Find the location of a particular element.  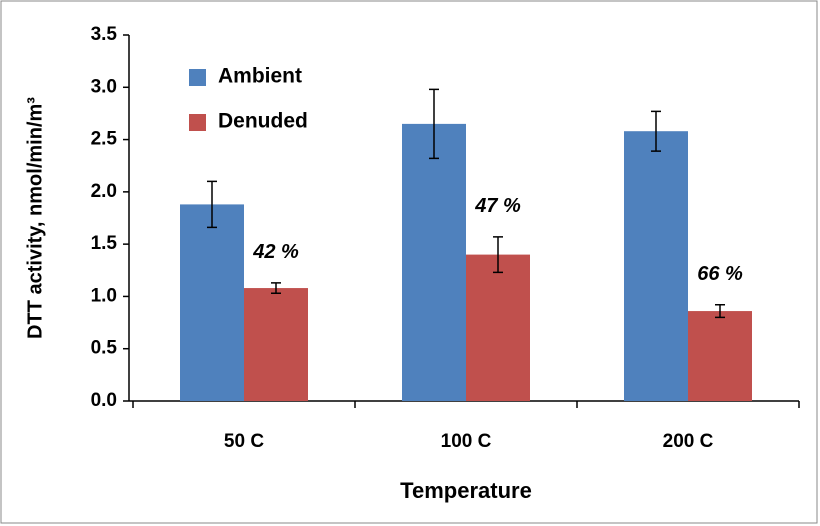

y-tick-label: 0.0 is located at coordinates (104, 400).